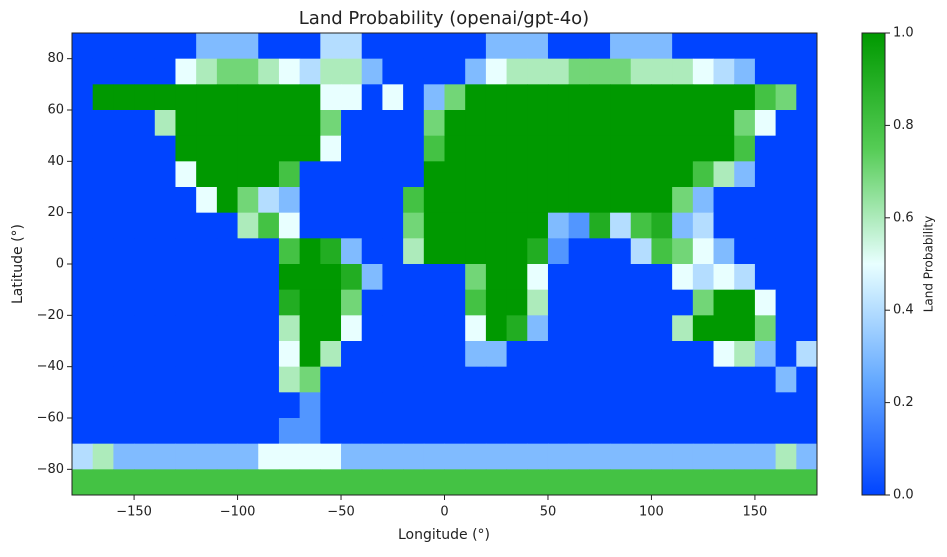 This screenshot has width=947, height=557. What do you see at coordinates (55, 110) in the screenshot?
I see `y-tick-label: 60` at bounding box center [55, 110].